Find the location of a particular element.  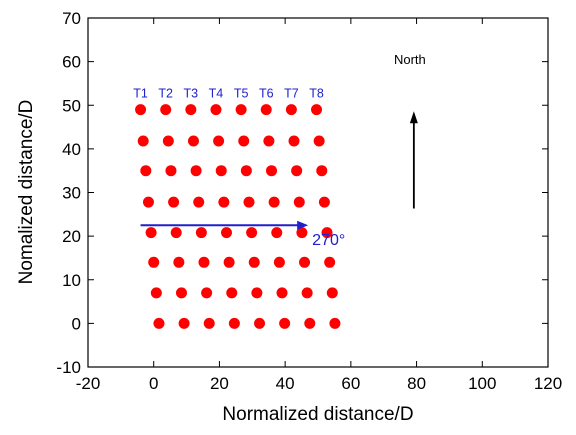

y-tick-label: 0 is located at coordinates (76, 323).